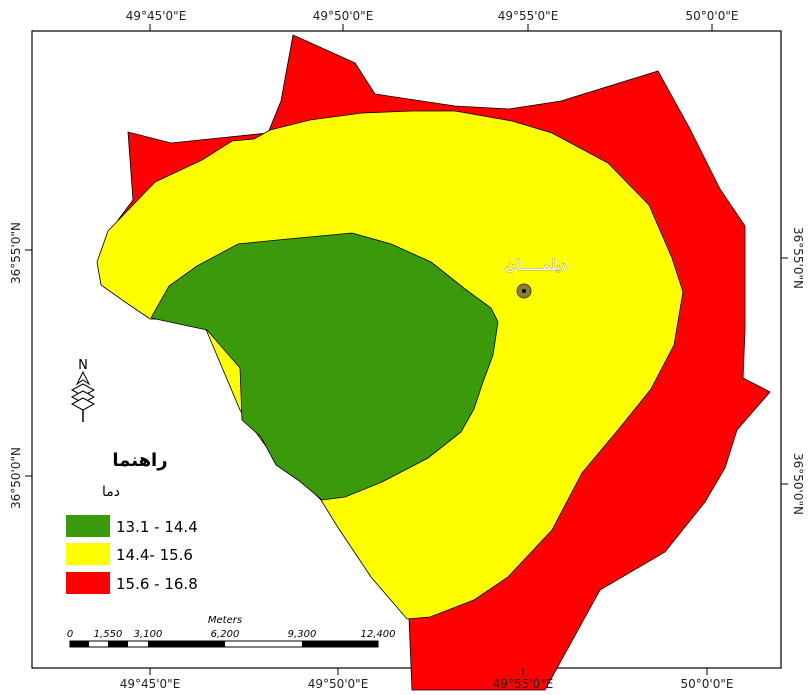 This screenshot has height=695, width=808. I want to click on scale-tick-label: 9,300, so click(302, 634).